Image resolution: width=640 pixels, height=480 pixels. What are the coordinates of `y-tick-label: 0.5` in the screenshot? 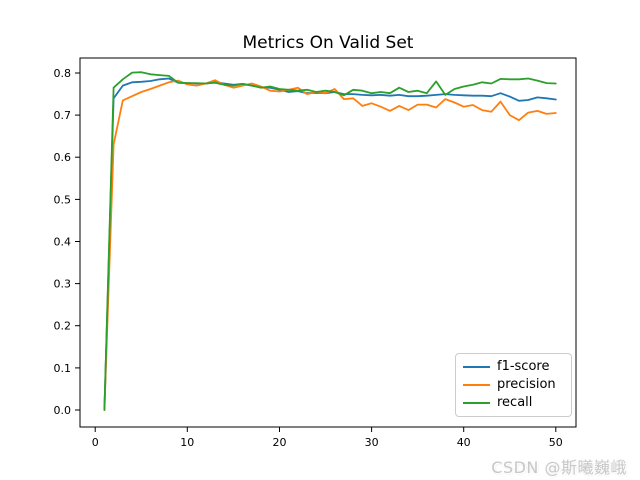 It's located at (63, 199).